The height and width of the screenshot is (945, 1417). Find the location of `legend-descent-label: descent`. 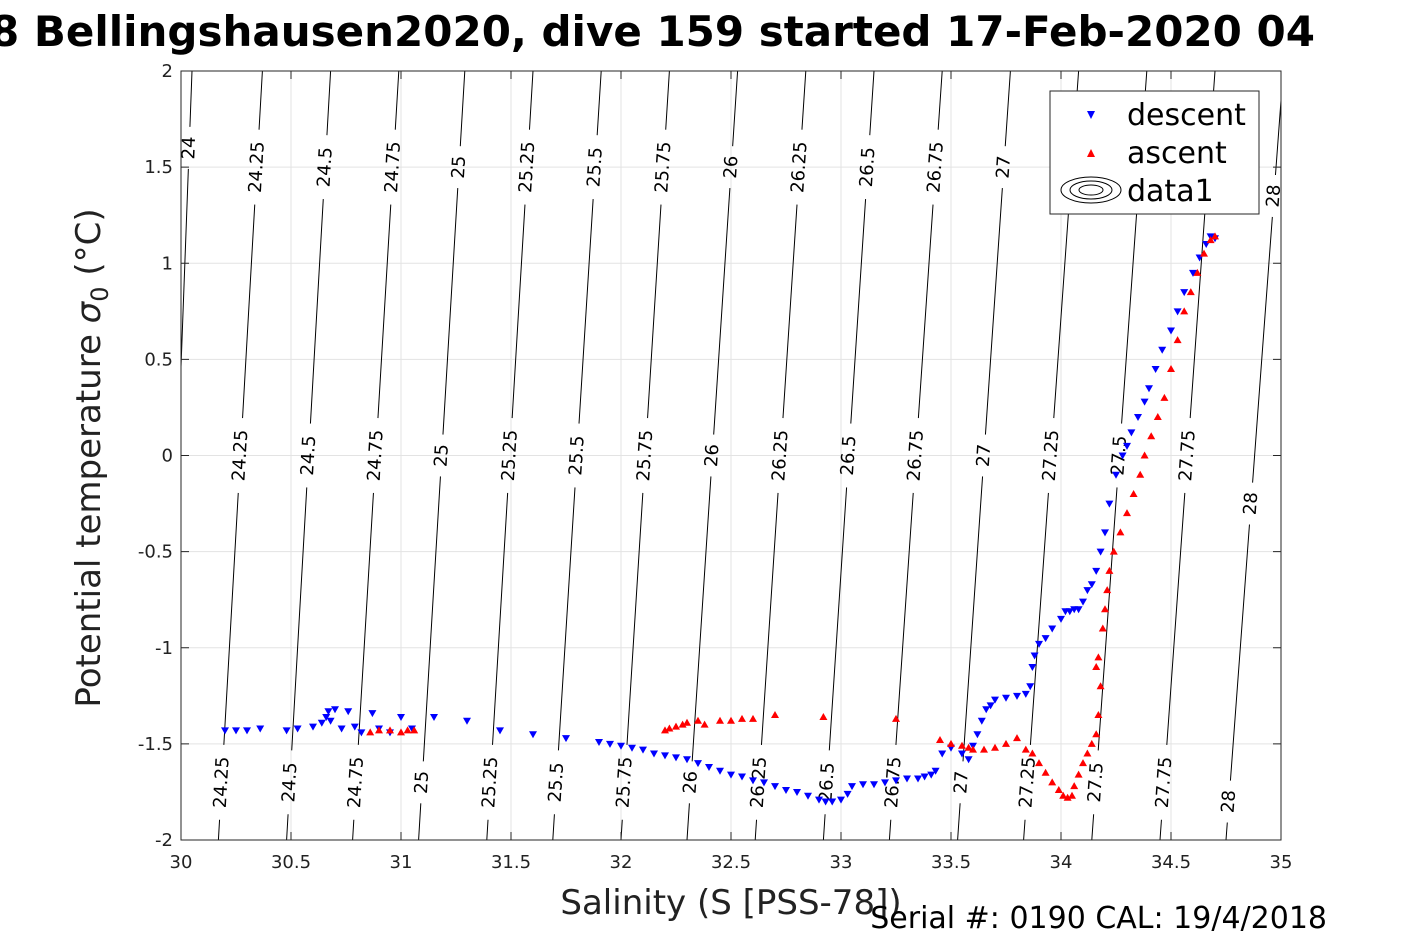

legend-descent-label: descent is located at coordinates (1186, 115).